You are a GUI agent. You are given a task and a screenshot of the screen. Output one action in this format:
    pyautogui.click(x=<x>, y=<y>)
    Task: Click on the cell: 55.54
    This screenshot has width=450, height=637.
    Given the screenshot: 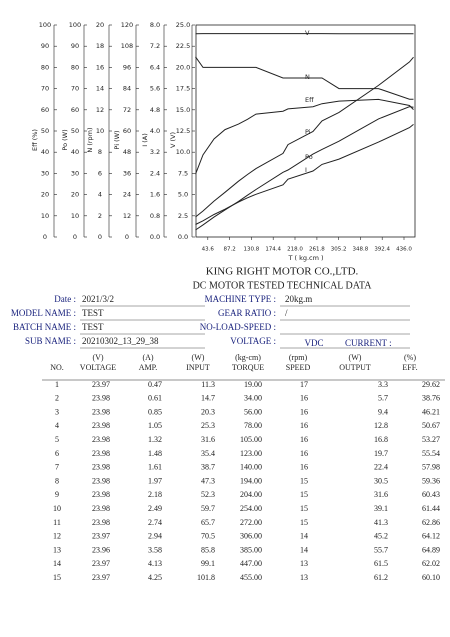 What is the action you would take?
    pyautogui.click(x=431, y=453)
    